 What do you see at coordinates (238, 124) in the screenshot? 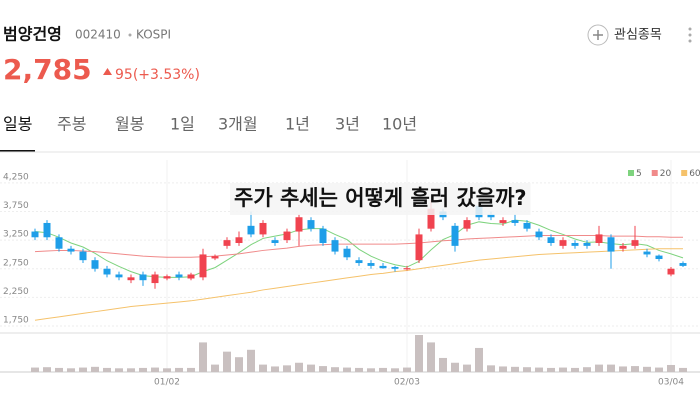
I see `tab: 3개월` at bounding box center [238, 124].